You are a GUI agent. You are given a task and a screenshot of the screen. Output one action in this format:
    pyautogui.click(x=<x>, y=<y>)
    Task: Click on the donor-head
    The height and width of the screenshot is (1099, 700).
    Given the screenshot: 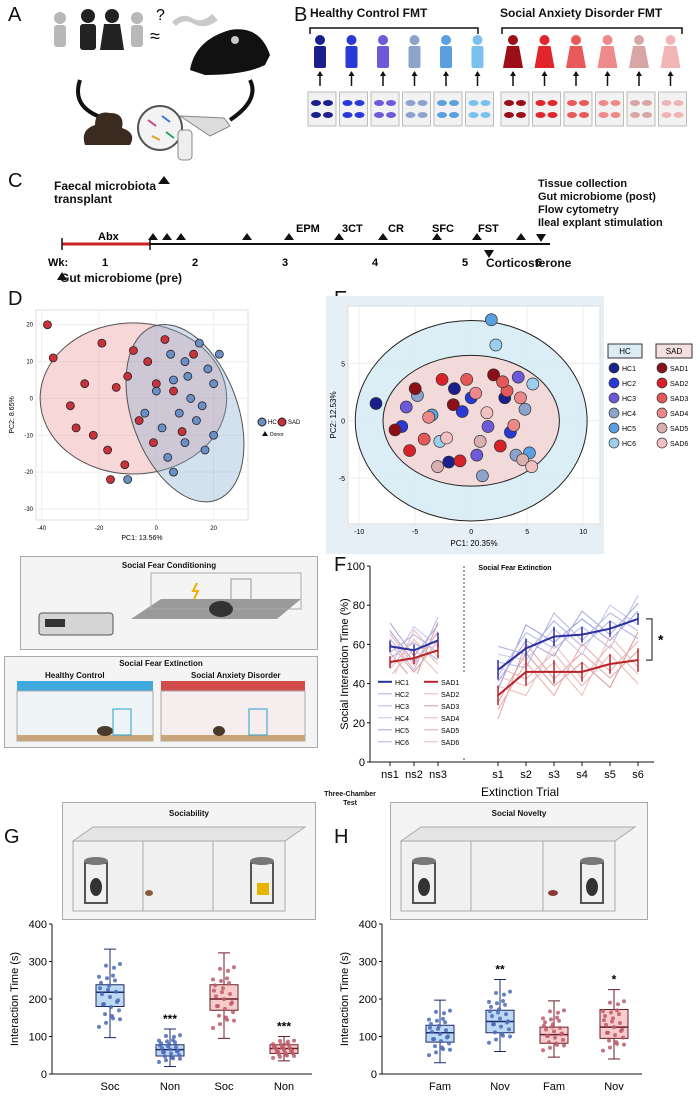 What is the action you would take?
    pyautogui.click(x=446, y=40)
    